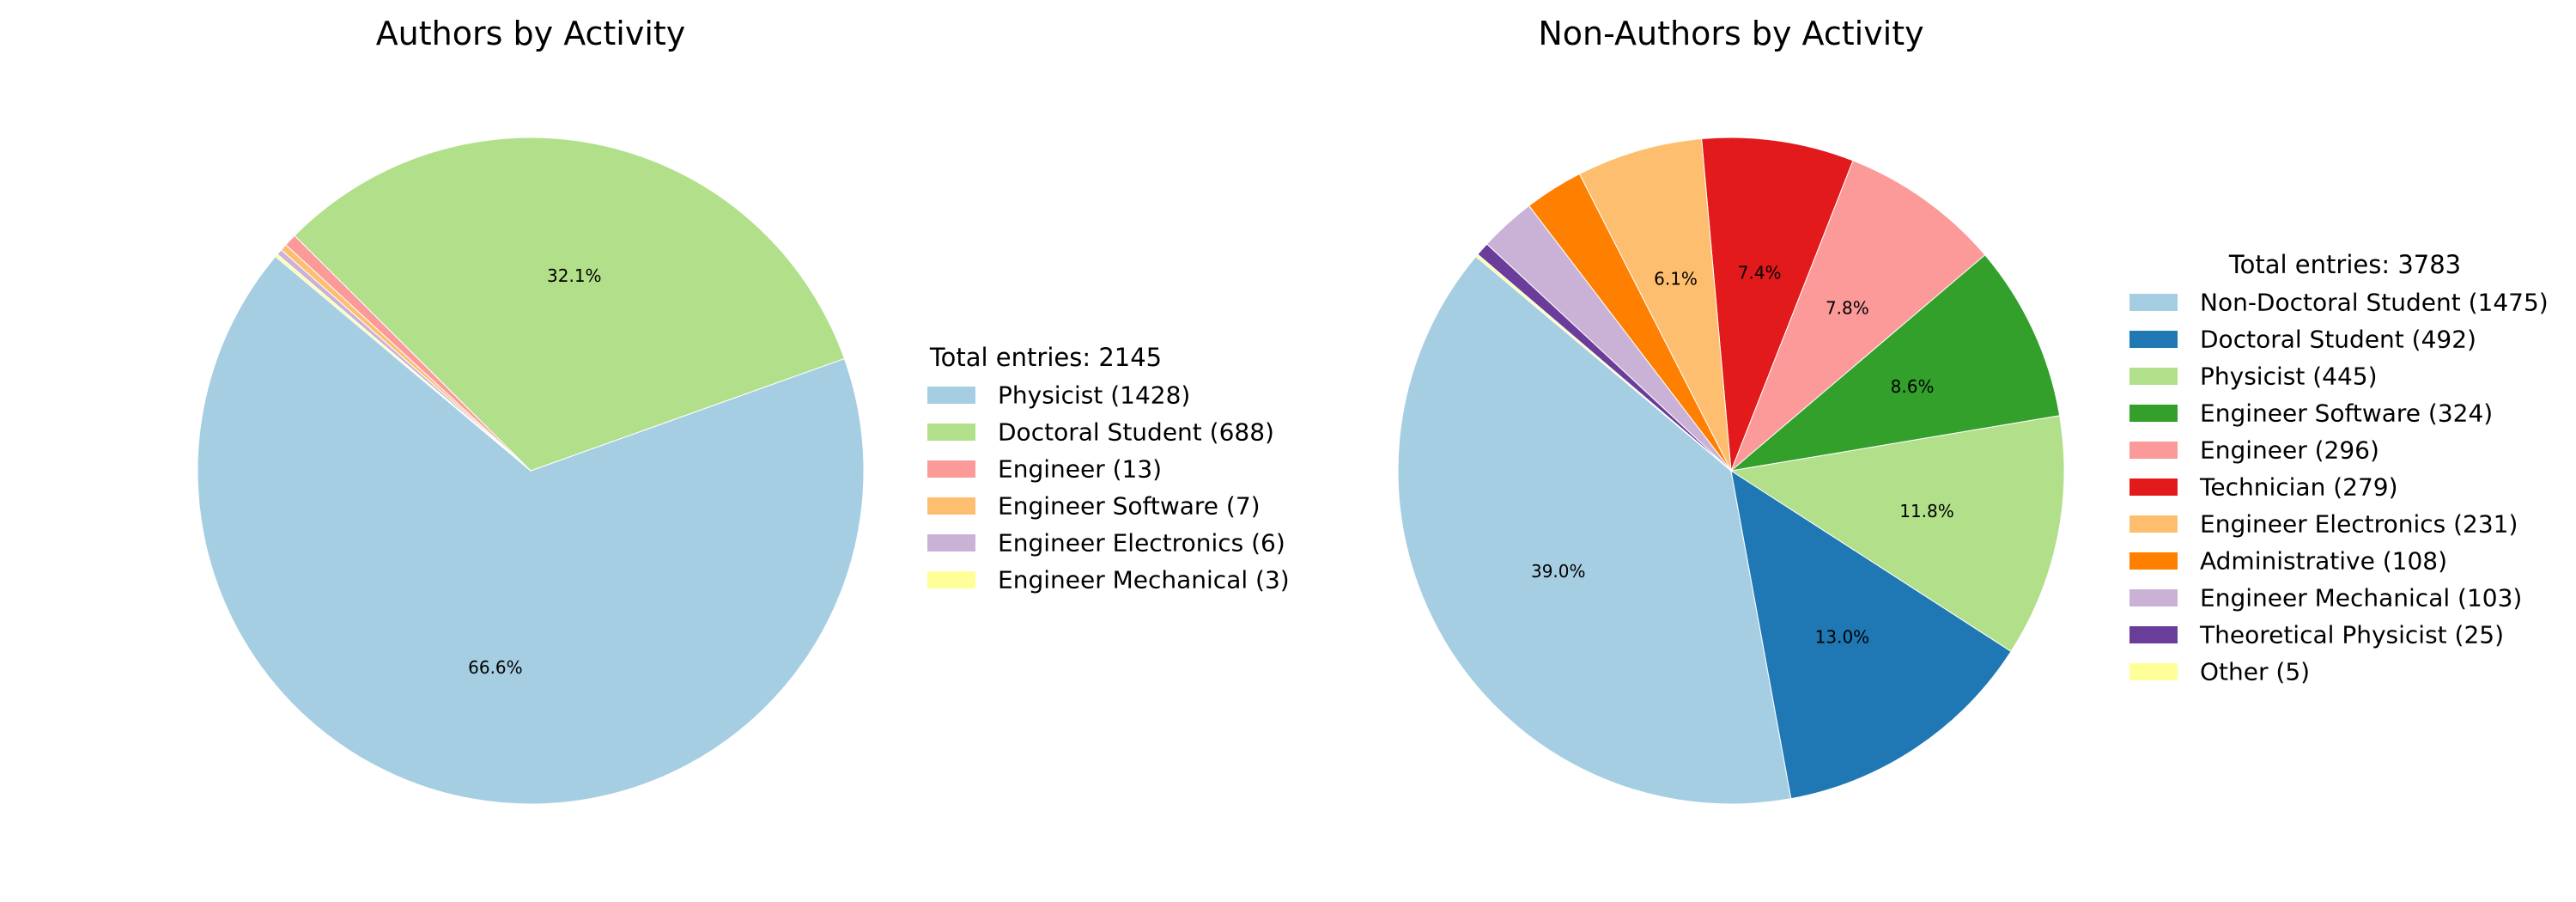 This screenshot has height=902, width=2576. Describe the element at coordinates (1080, 469) in the screenshot. I see `authors-legend-label-engineer: Engineer (13)` at that location.